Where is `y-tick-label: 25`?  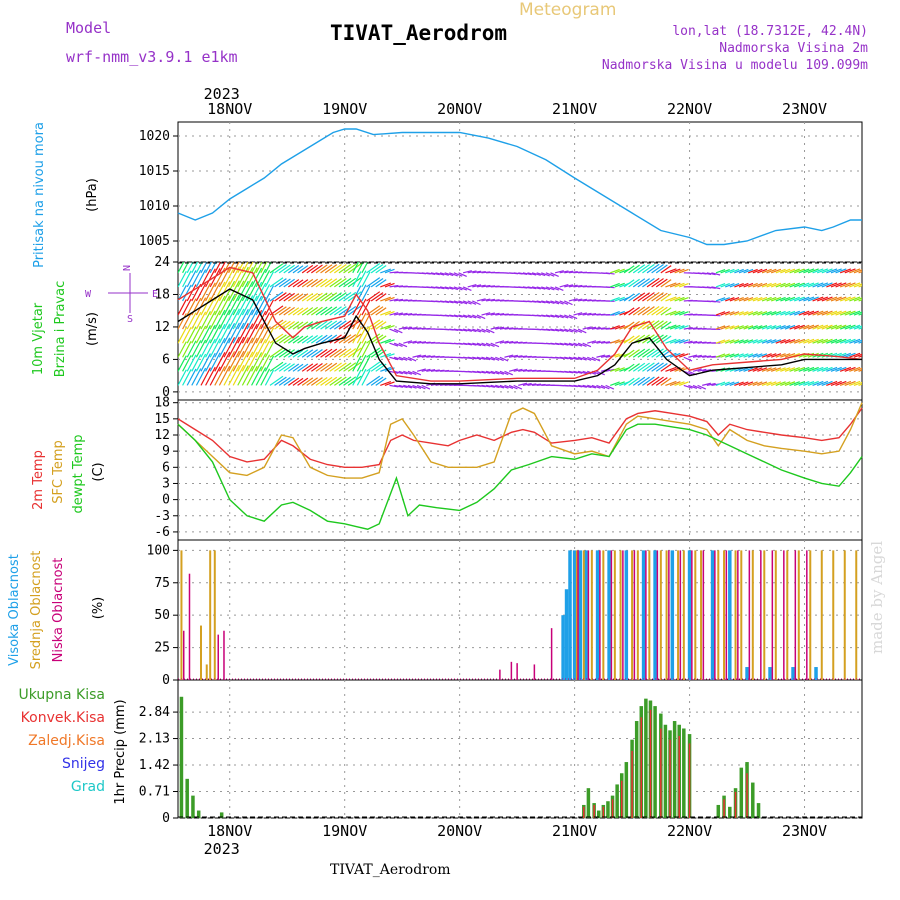
y-tick-label: 25 is located at coordinates (162, 648).